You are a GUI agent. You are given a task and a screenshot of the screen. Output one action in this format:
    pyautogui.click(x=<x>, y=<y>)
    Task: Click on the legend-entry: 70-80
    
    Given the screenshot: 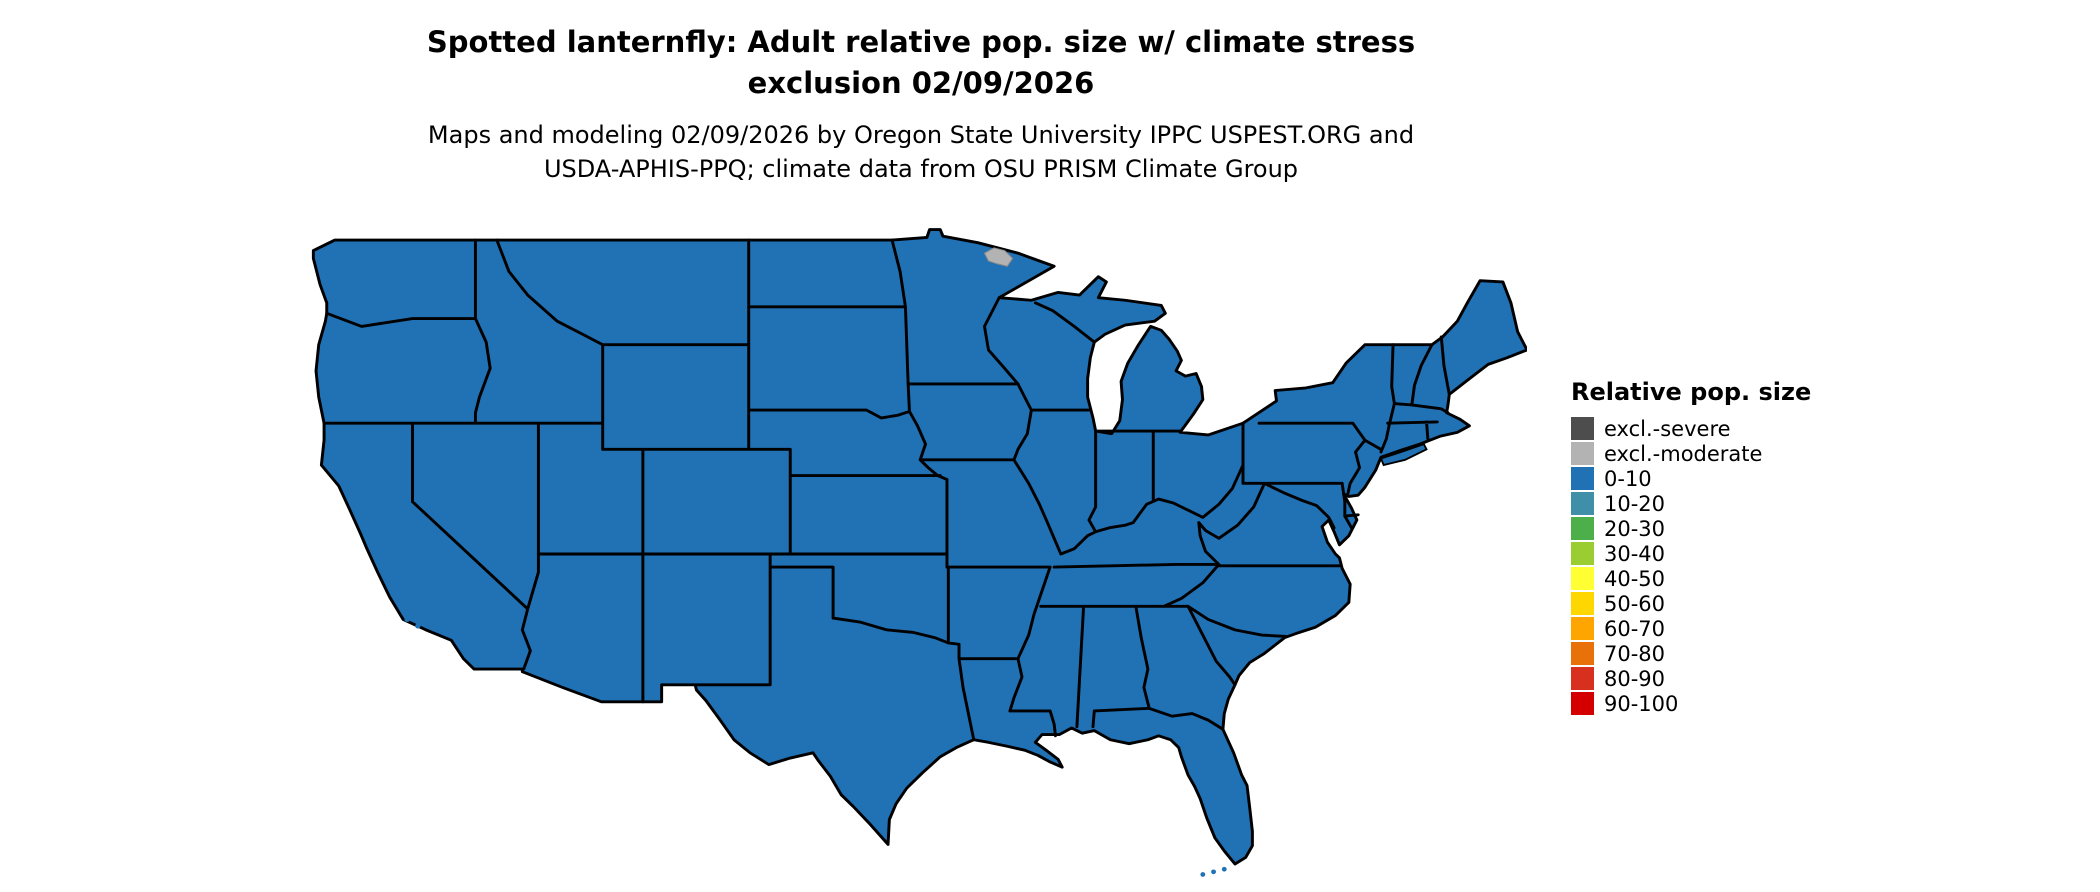 What is the action you would take?
    pyautogui.click(x=1691, y=653)
    